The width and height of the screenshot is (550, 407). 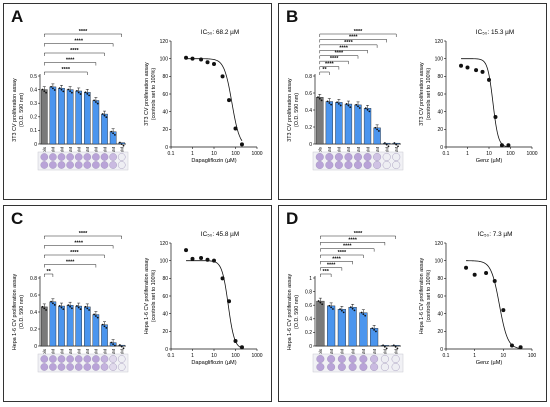 I want to click on bar-y-tick-label: 0.5, so click(x=33, y=77).